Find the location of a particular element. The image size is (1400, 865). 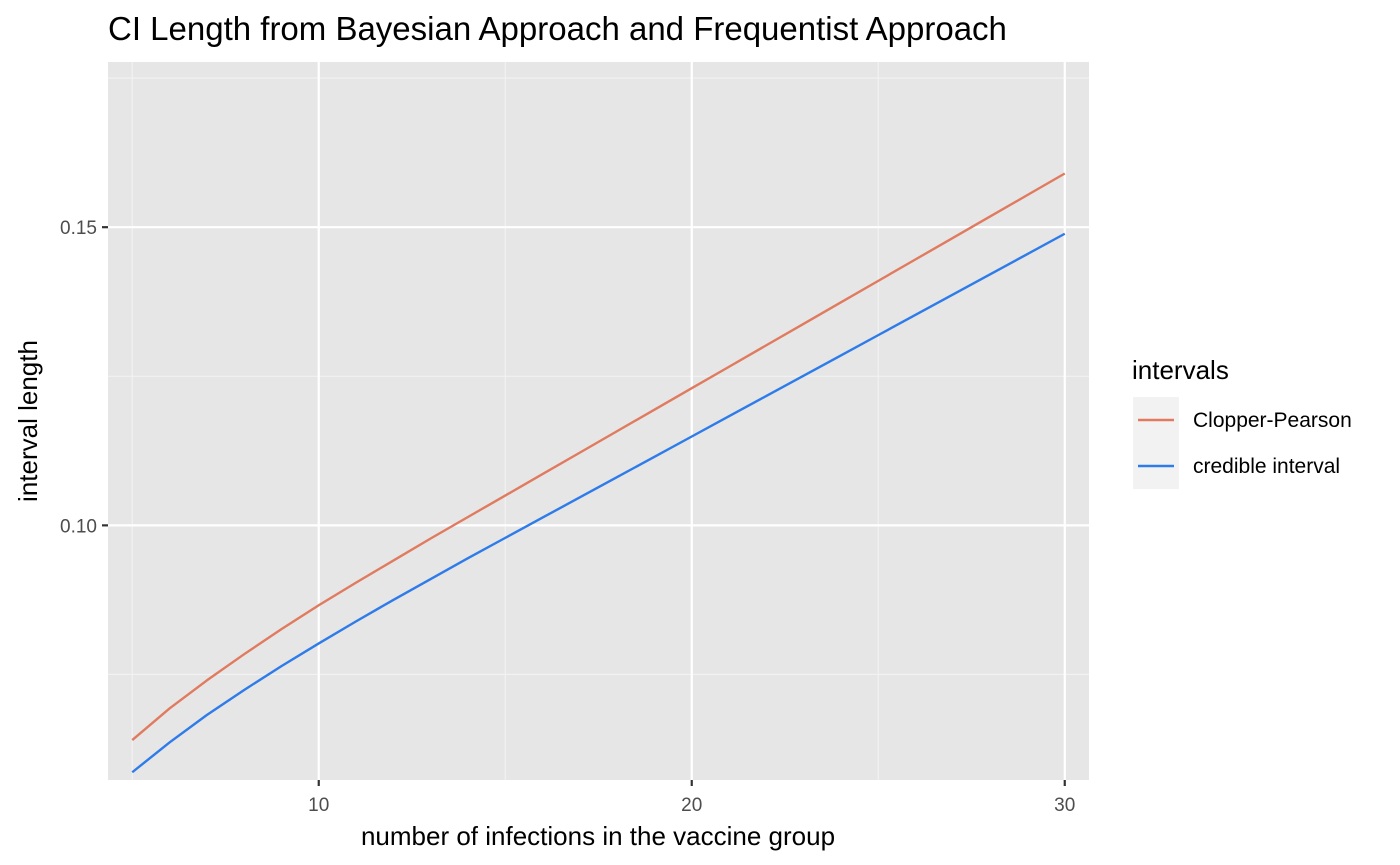

x-tick-label: 10 is located at coordinates (318, 805).